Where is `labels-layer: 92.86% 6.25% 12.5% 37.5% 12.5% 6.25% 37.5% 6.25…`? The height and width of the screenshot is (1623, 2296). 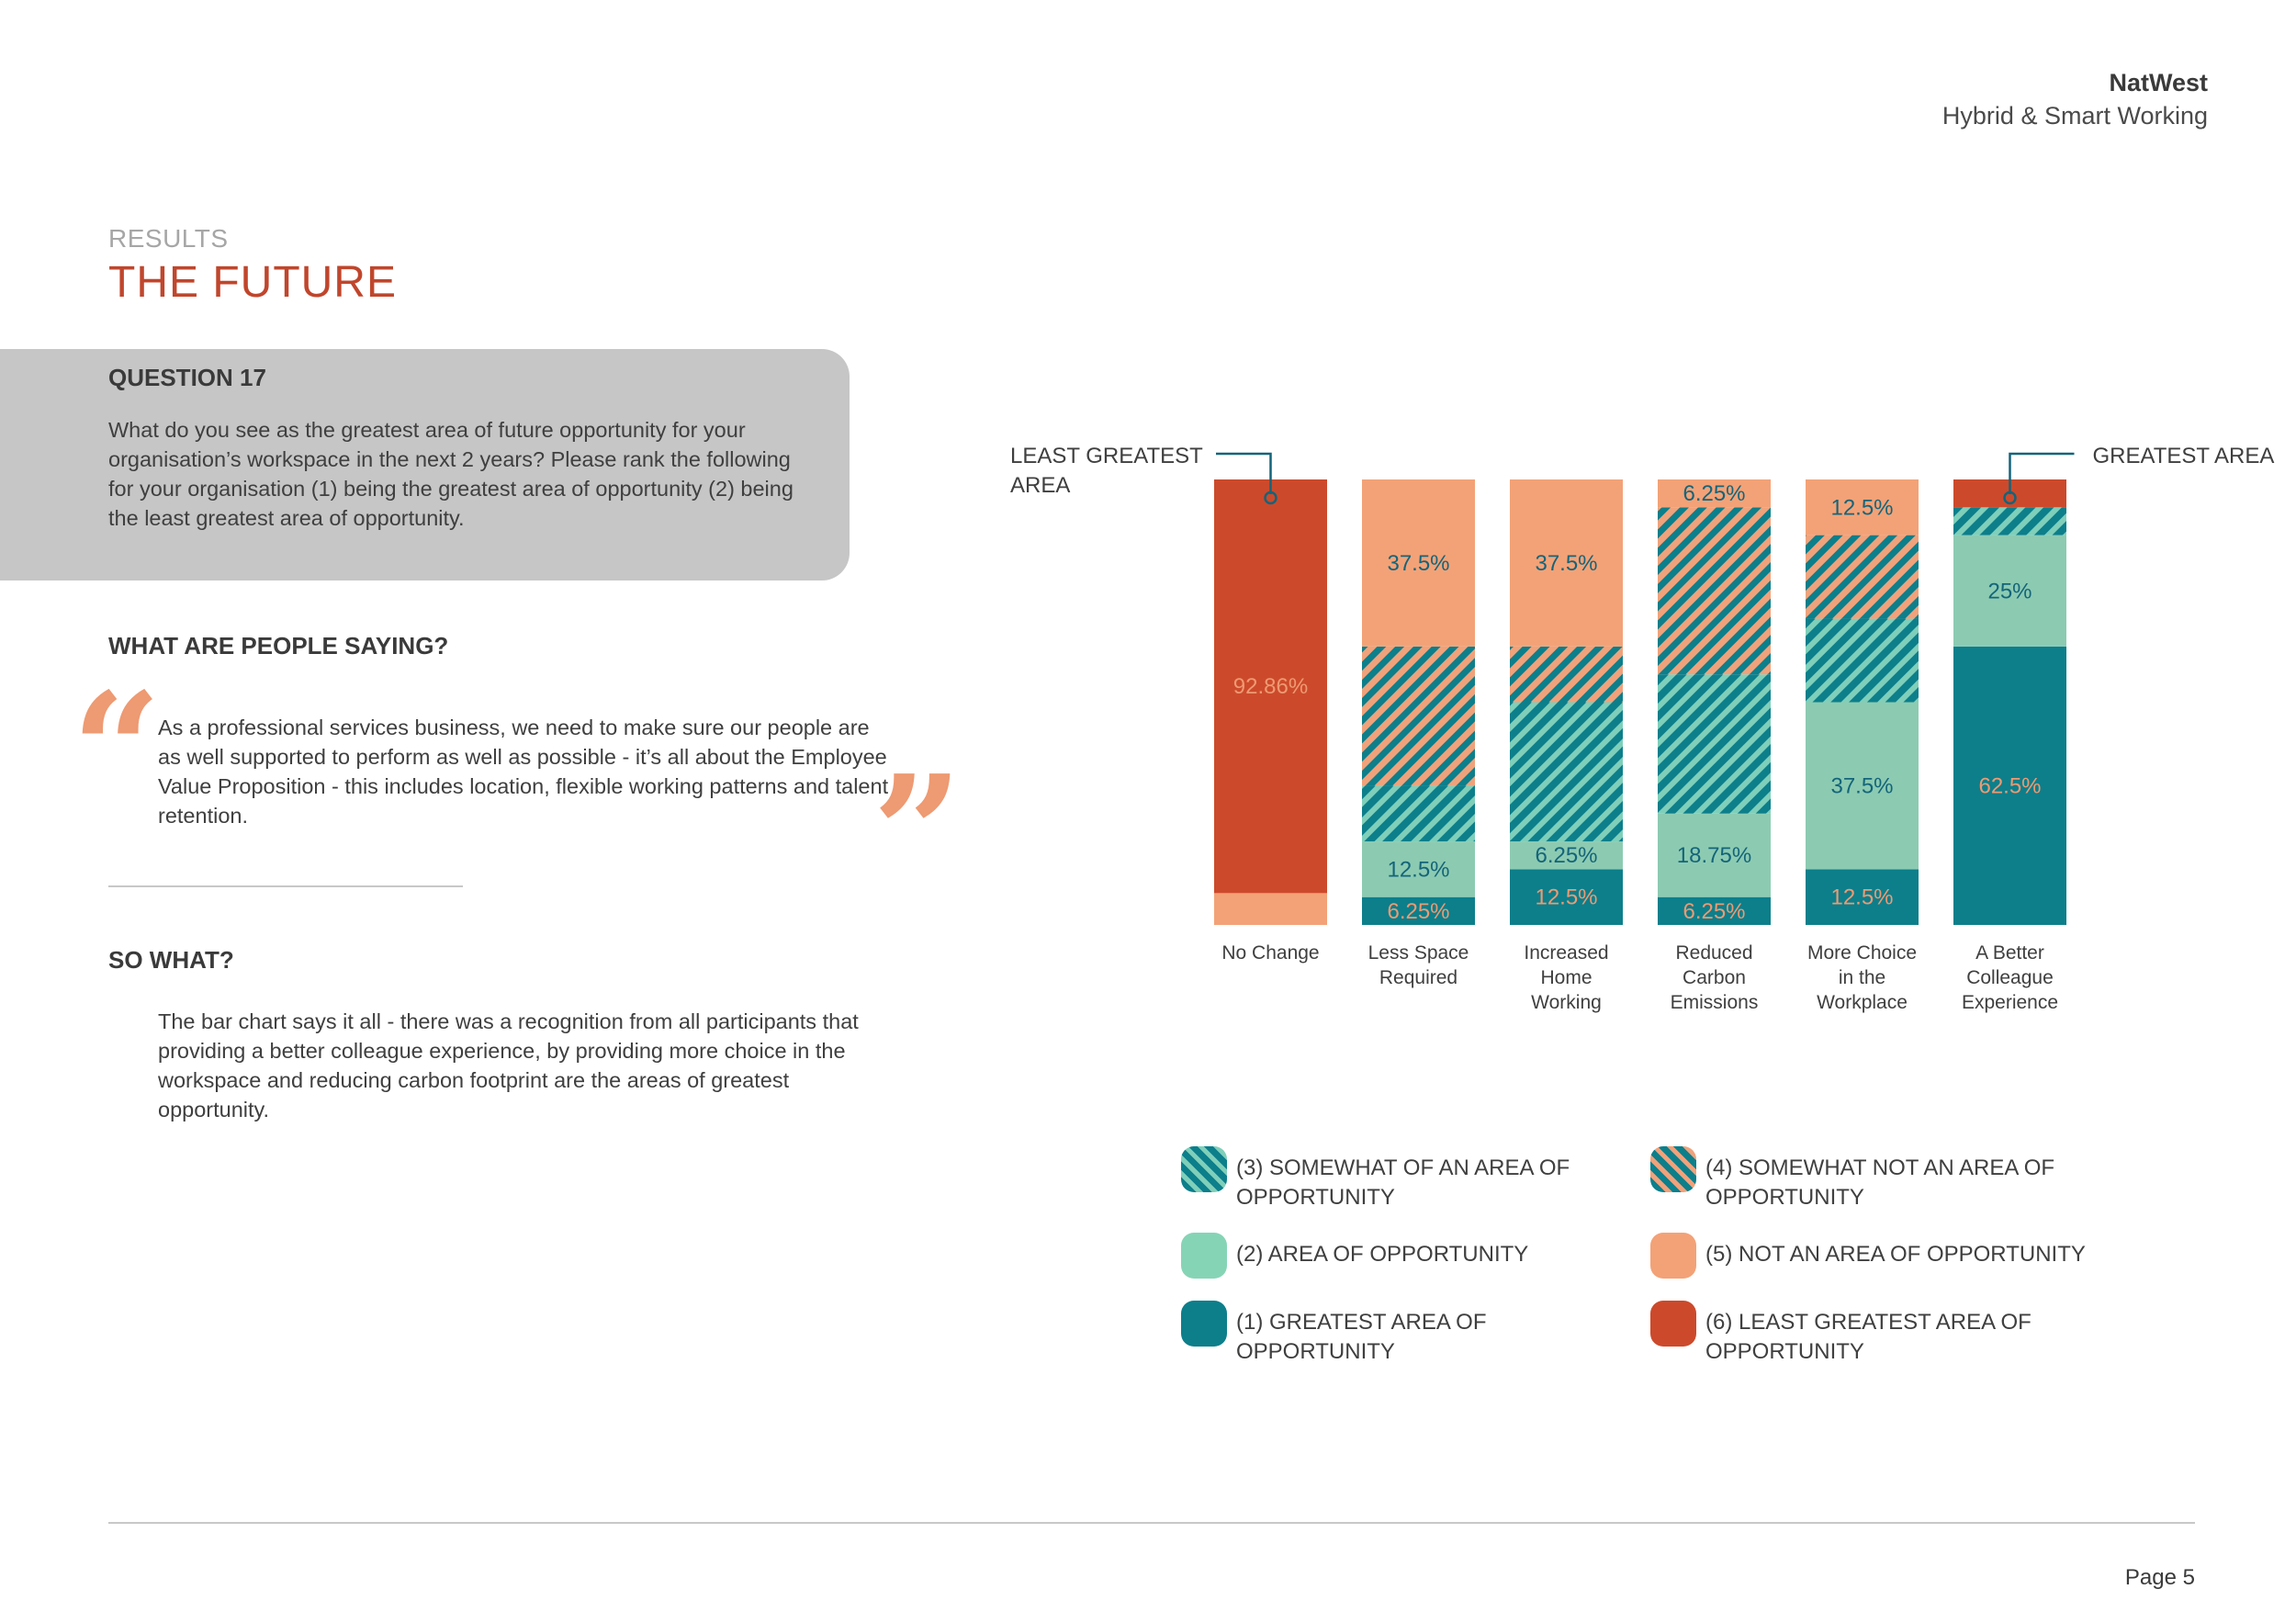 labels-layer: 92.86% 6.25% 12.5% 37.5% 12.5% 6.25% 37.5% 6.25… is located at coordinates (1638, 702).